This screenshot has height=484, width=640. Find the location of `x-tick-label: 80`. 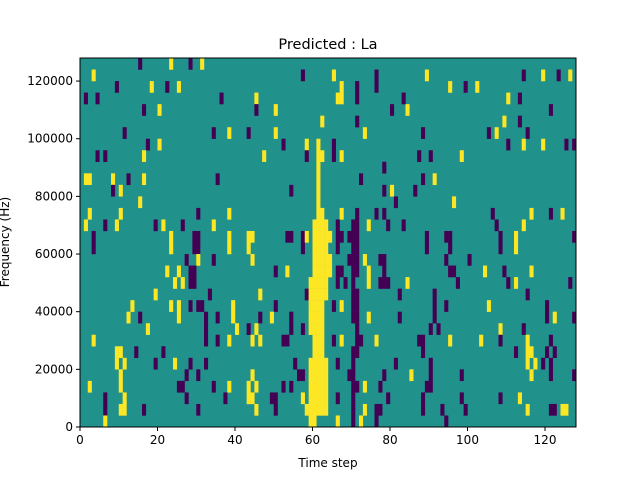

x-tick-label: 80 is located at coordinates (389, 440).